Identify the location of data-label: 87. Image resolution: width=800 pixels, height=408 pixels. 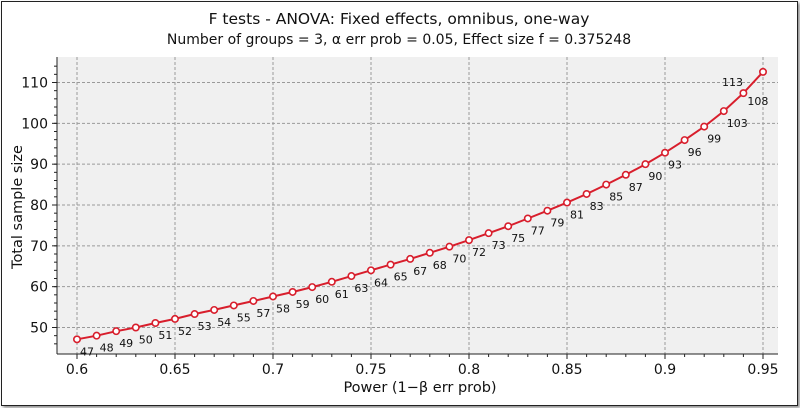
(636, 187).